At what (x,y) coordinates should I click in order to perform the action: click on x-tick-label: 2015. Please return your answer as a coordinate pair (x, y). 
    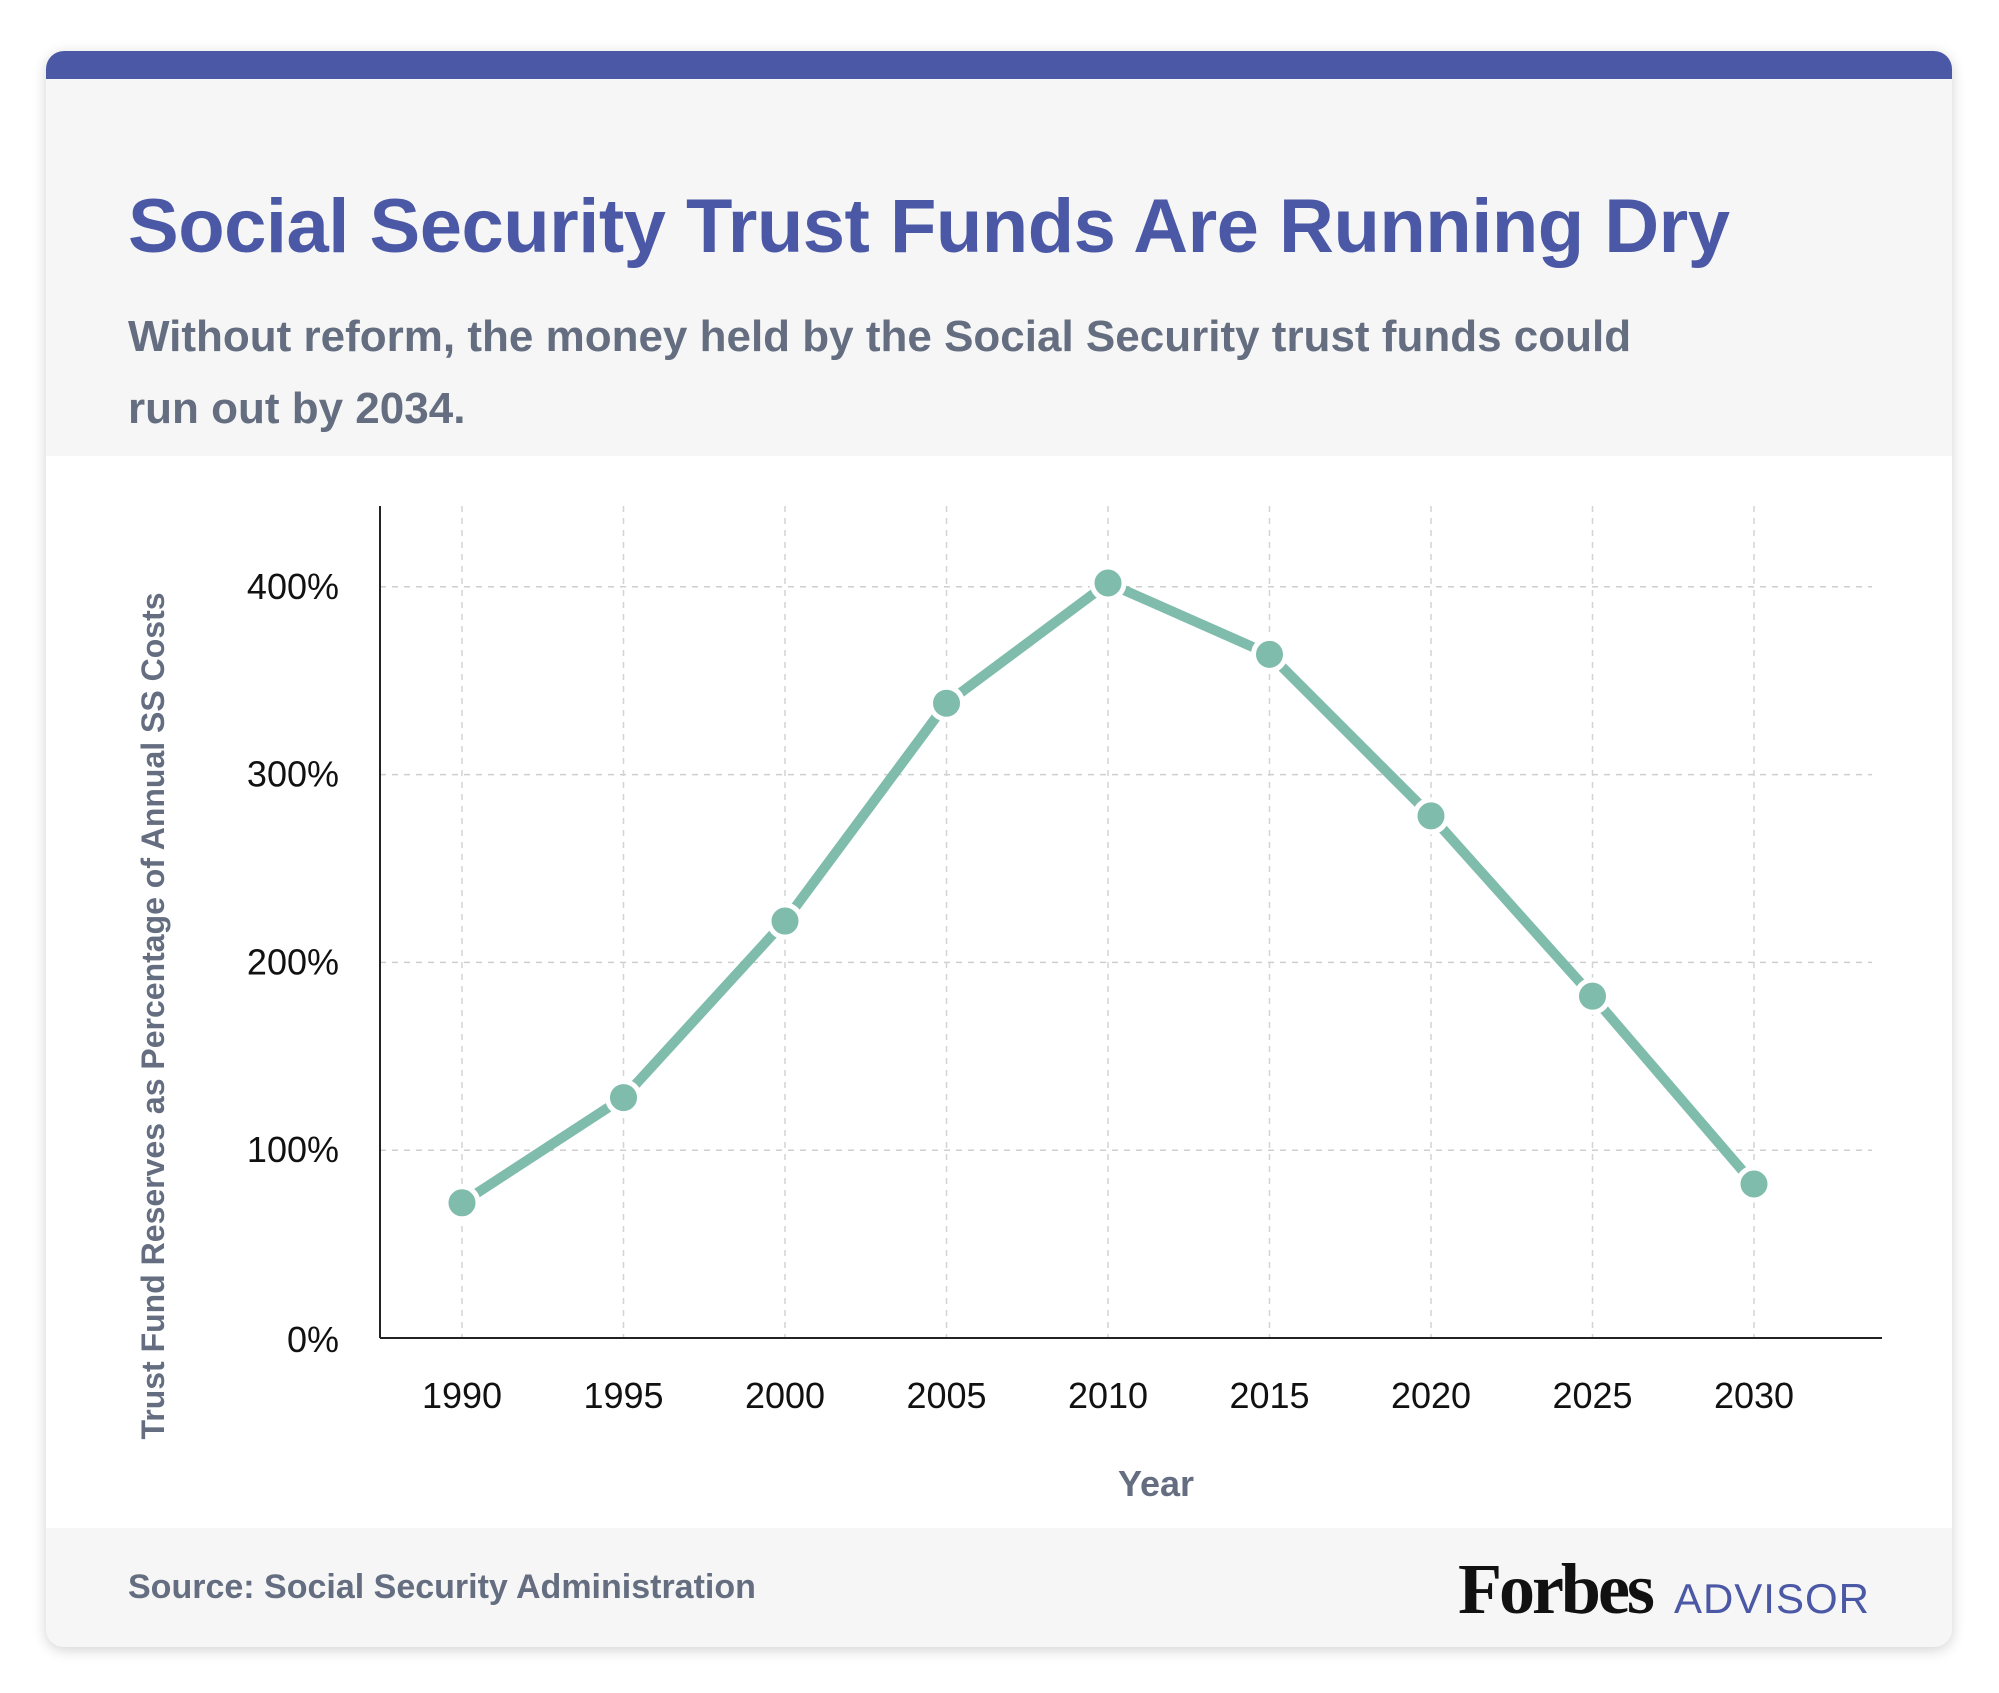
    Looking at the image, I should click on (1269, 1395).